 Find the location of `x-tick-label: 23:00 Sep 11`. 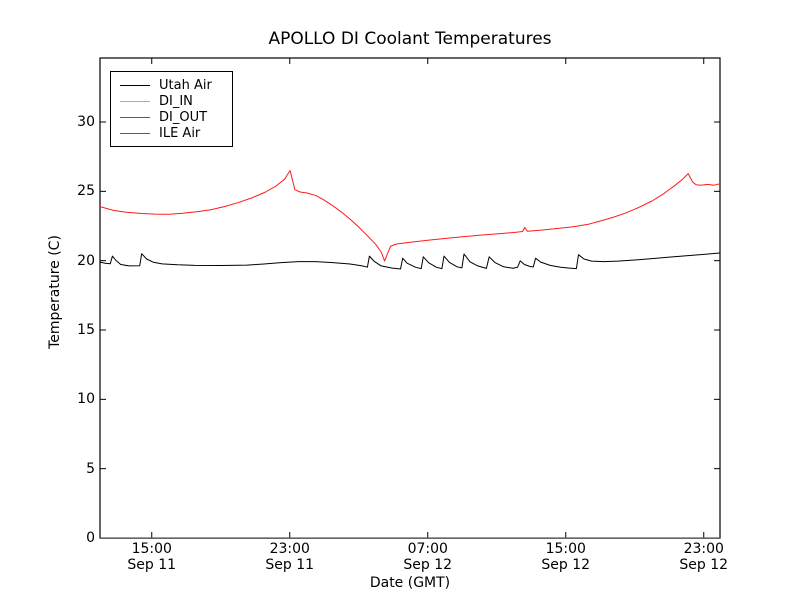

x-tick-label: 23:00 Sep 11 is located at coordinates (290, 557).